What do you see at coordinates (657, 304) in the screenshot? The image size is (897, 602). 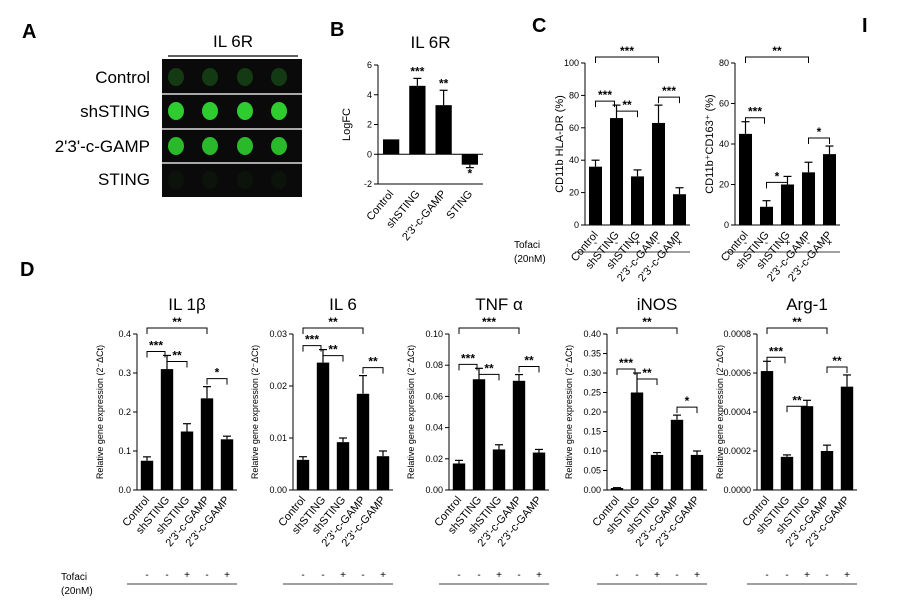 I see `chart-title: iNOS` at bounding box center [657, 304].